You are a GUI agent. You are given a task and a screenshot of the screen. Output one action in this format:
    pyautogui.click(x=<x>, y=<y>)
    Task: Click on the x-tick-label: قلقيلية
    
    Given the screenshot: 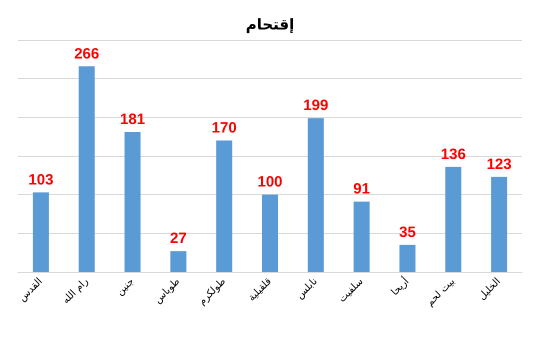 What is the action you would take?
    pyautogui.click(x=260, y=290)
    